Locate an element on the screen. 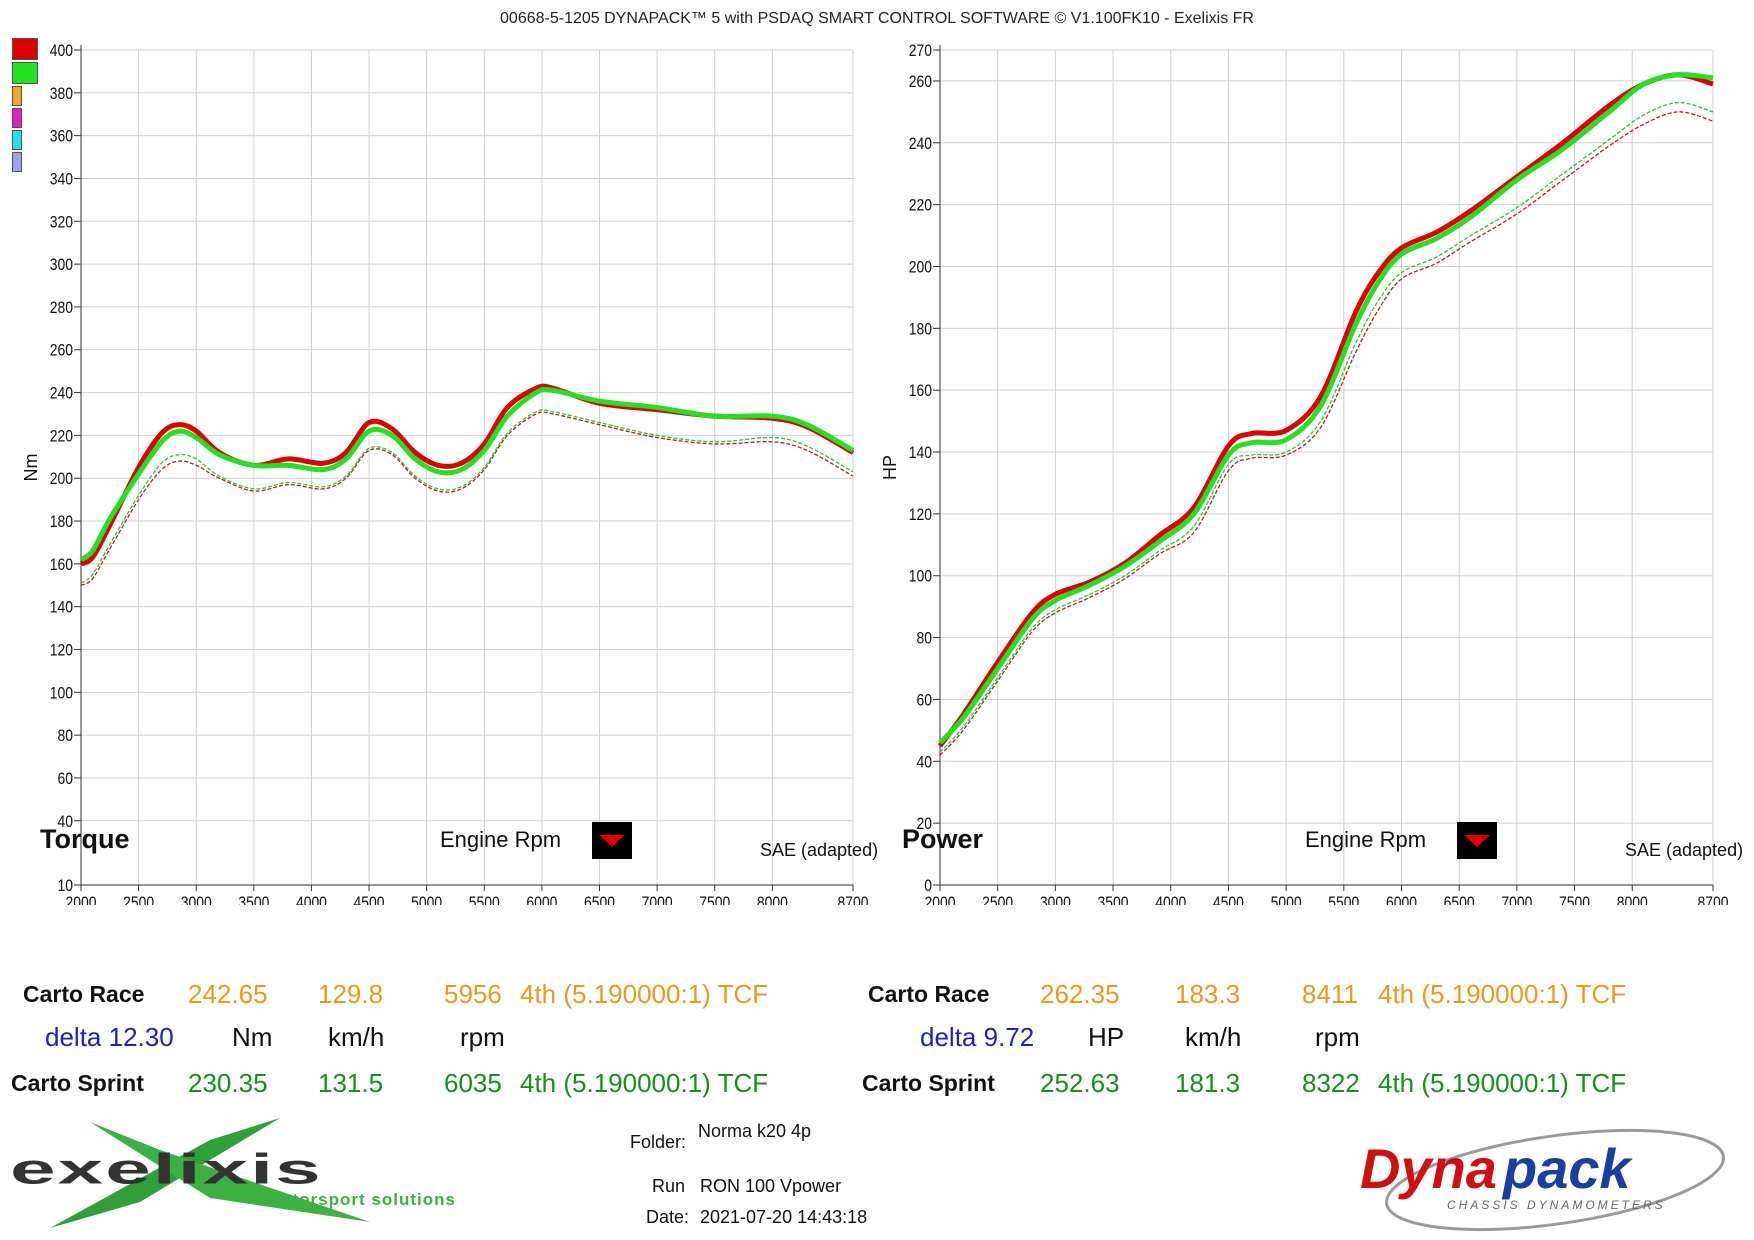 This screenshot has width=1754, height=1240. torque-ytick-label: 260 is located at coordinates (62, 351).